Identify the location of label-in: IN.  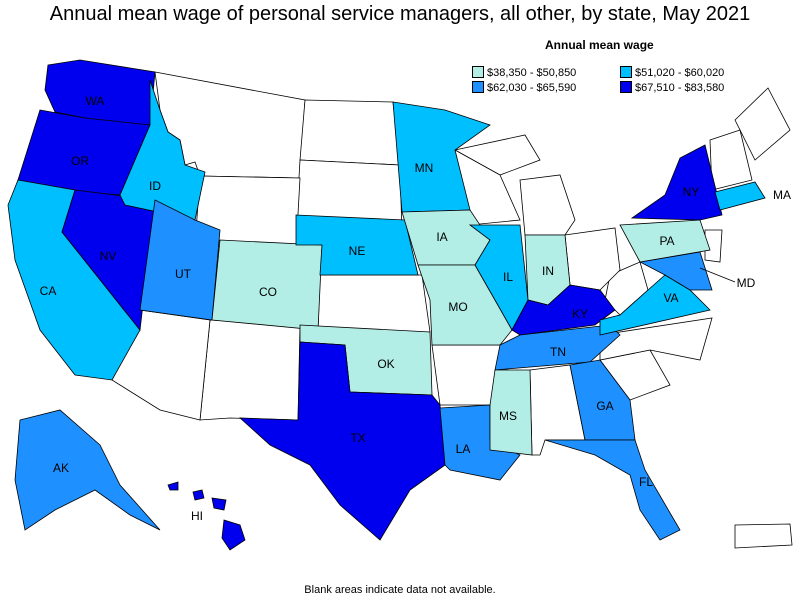
(548, 271).